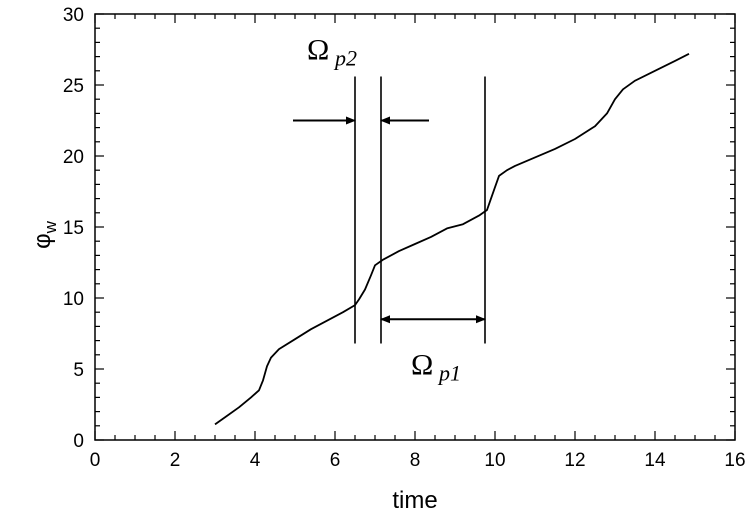 Image resolution: width=747 pixels, height=516 pixels. What do you see at coordinates (574, 460) in the screenshot?
I see `x-tick-label: 12` at bounding box center [574, 460].